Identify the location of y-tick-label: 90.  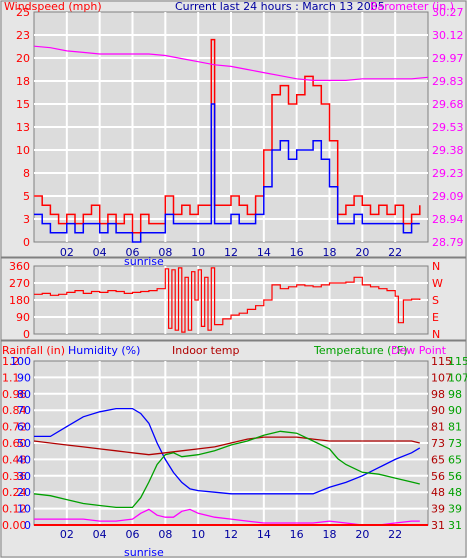
(23, 317).